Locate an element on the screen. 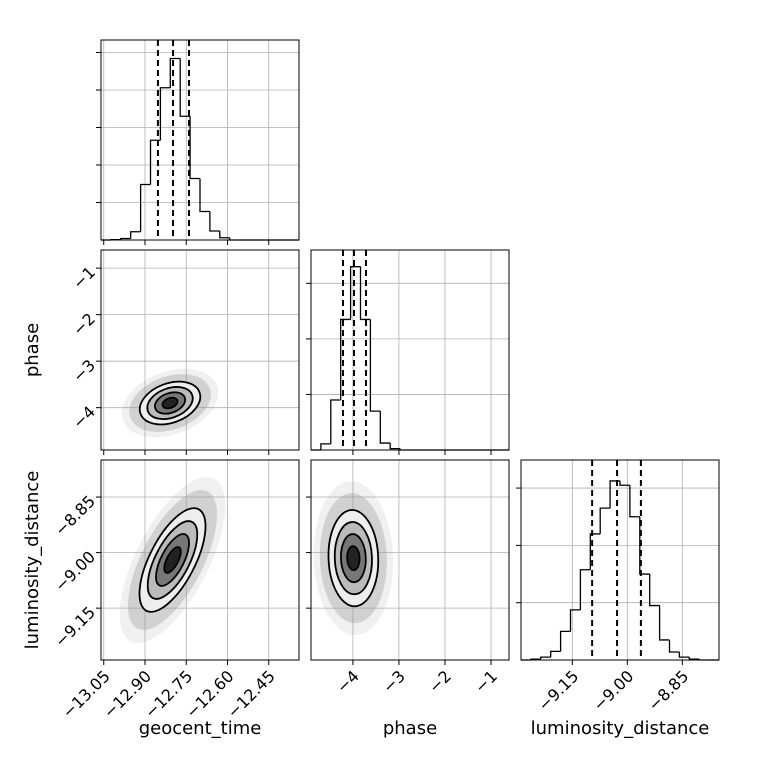  x-tick-label: −8.85 is located at coordinates (668, 691).